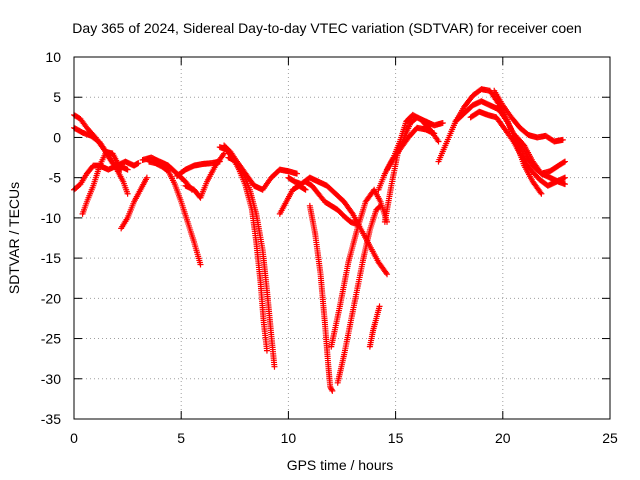 The height and width of the screenshot is (480, 640). What do you see at coordinates (540, 154) in the screenshot?
I see `series-arc-aa` at bounding box center [540, 154].